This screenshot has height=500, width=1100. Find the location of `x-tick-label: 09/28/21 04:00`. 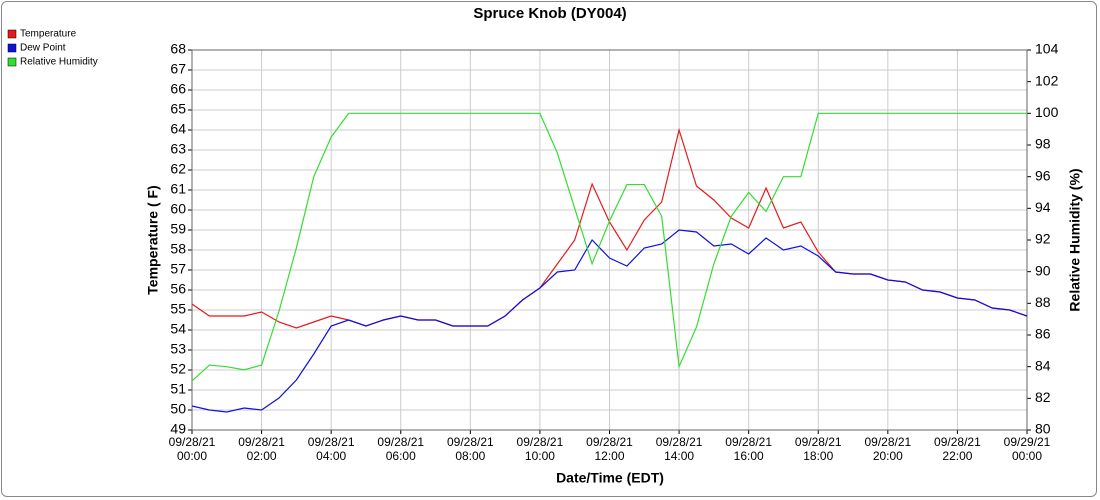

x-tick-label: 09/28/21 04:00 is located at coordinates (331, 449).